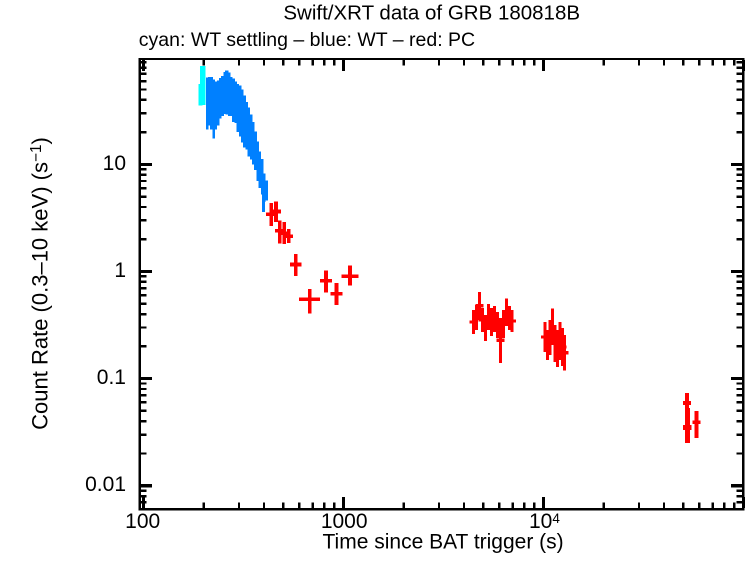 Image resolution: width=746 pixels, height=563 pixels. Describe the element at coordinates (344, 521) in the screenshot. I see `svg-text: 1000` at that location.